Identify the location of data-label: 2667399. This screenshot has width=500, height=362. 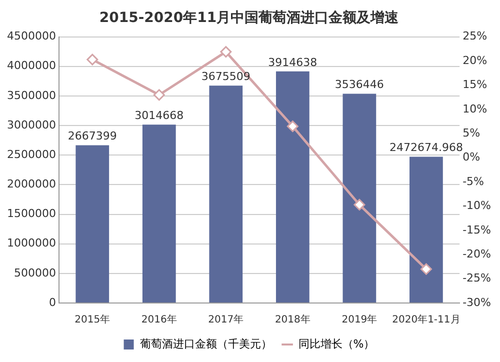
(92, 136).